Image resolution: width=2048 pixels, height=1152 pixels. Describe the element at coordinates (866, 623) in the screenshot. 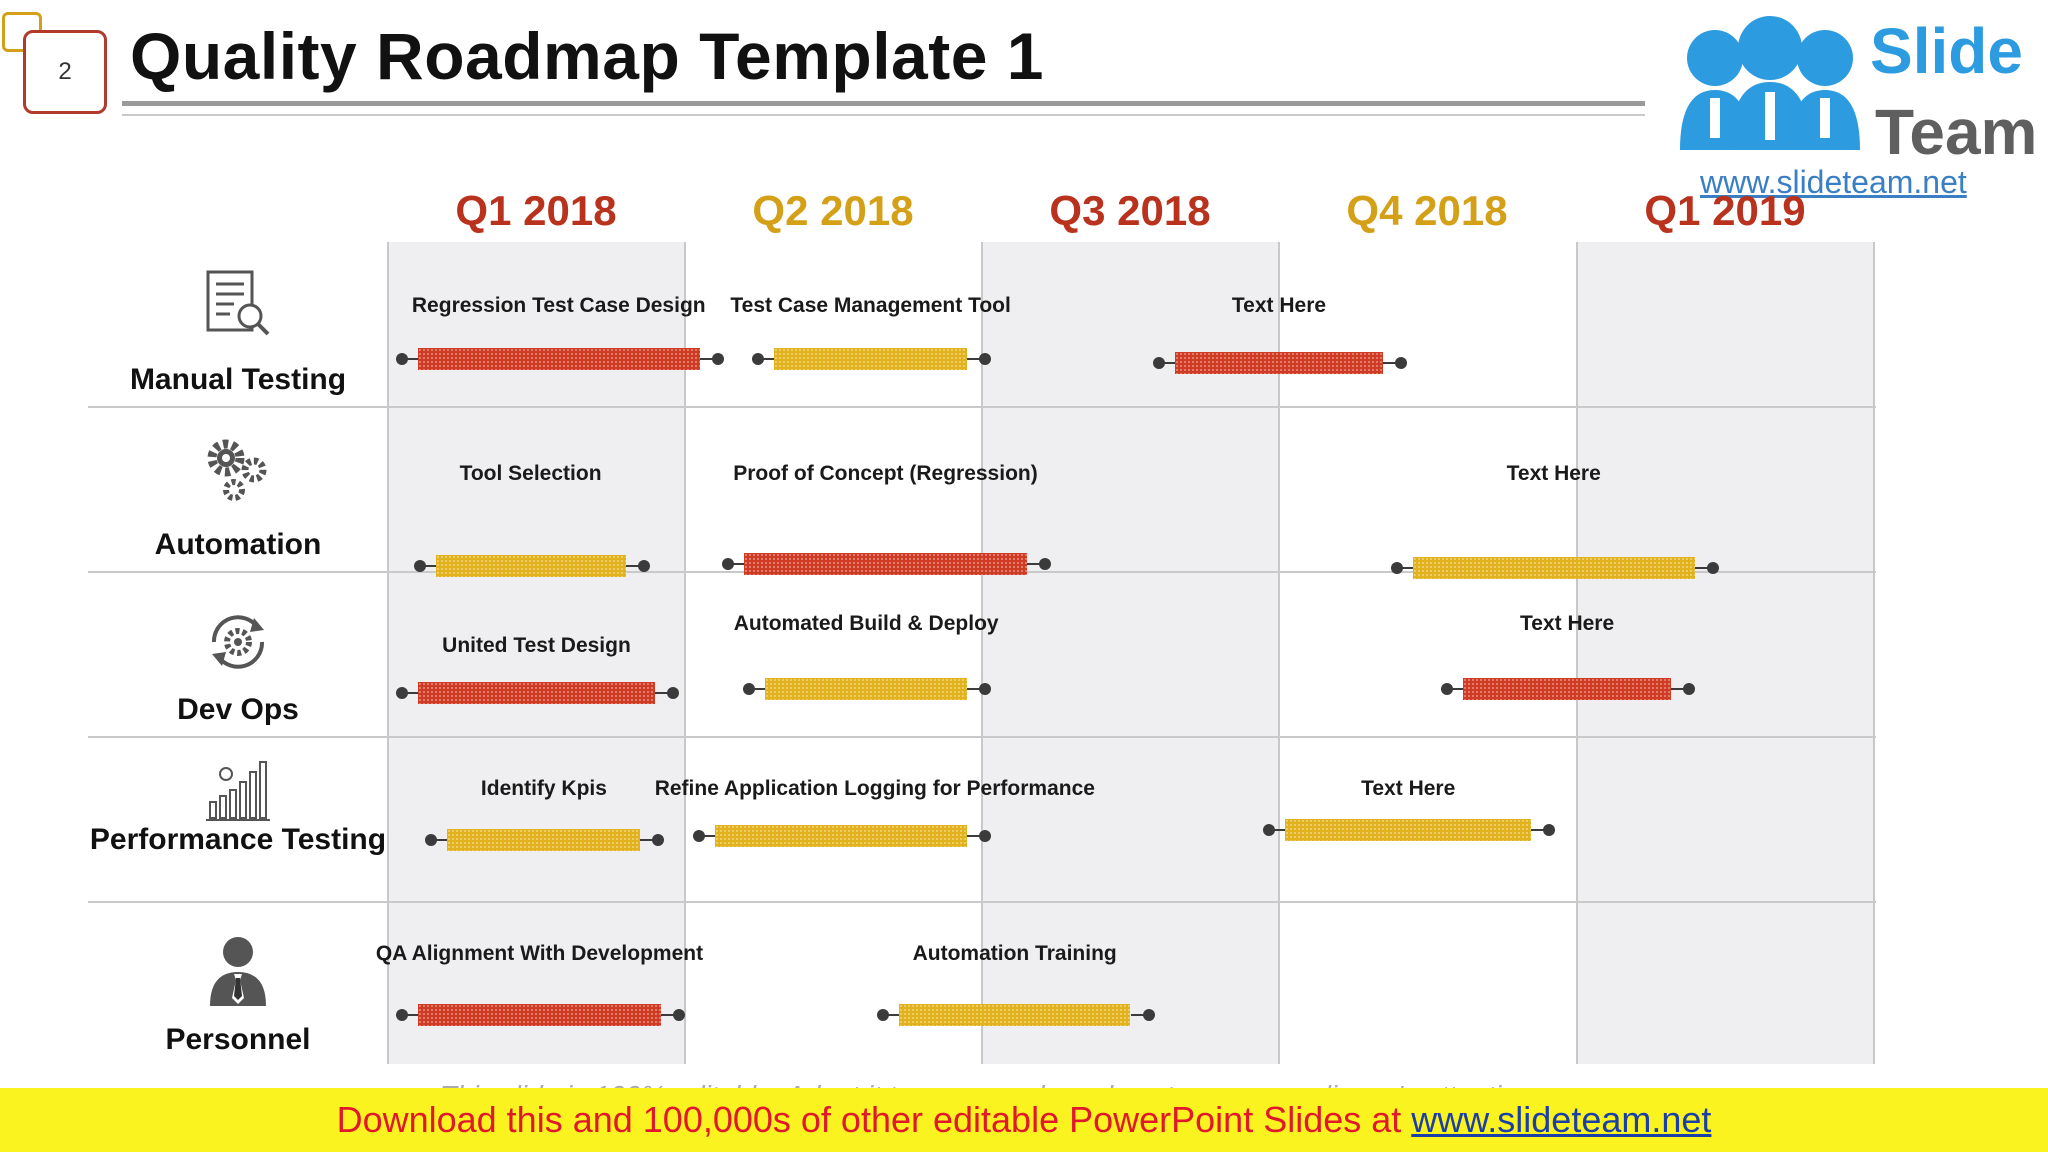

I see `task-label: Automated Build & Deploy` at that location.